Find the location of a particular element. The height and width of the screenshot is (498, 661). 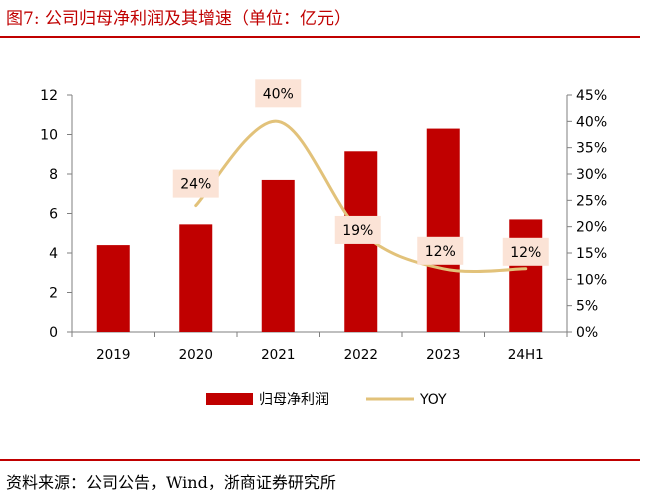

legend-line-label: YOY is located at coordinates (433, 400).